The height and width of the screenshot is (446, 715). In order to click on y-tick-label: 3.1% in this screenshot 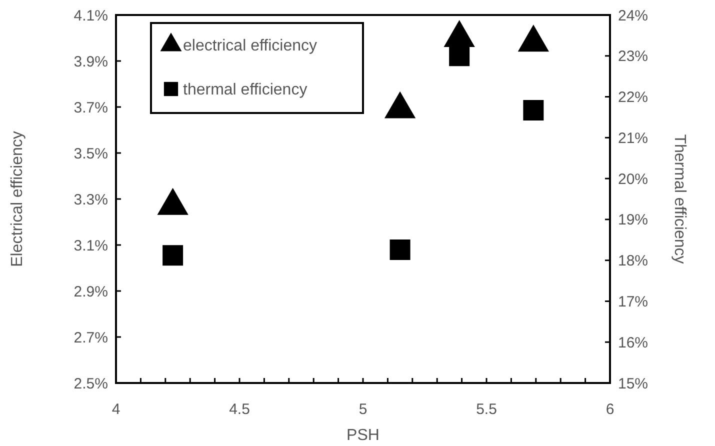, I will do `click(91, 245)`.